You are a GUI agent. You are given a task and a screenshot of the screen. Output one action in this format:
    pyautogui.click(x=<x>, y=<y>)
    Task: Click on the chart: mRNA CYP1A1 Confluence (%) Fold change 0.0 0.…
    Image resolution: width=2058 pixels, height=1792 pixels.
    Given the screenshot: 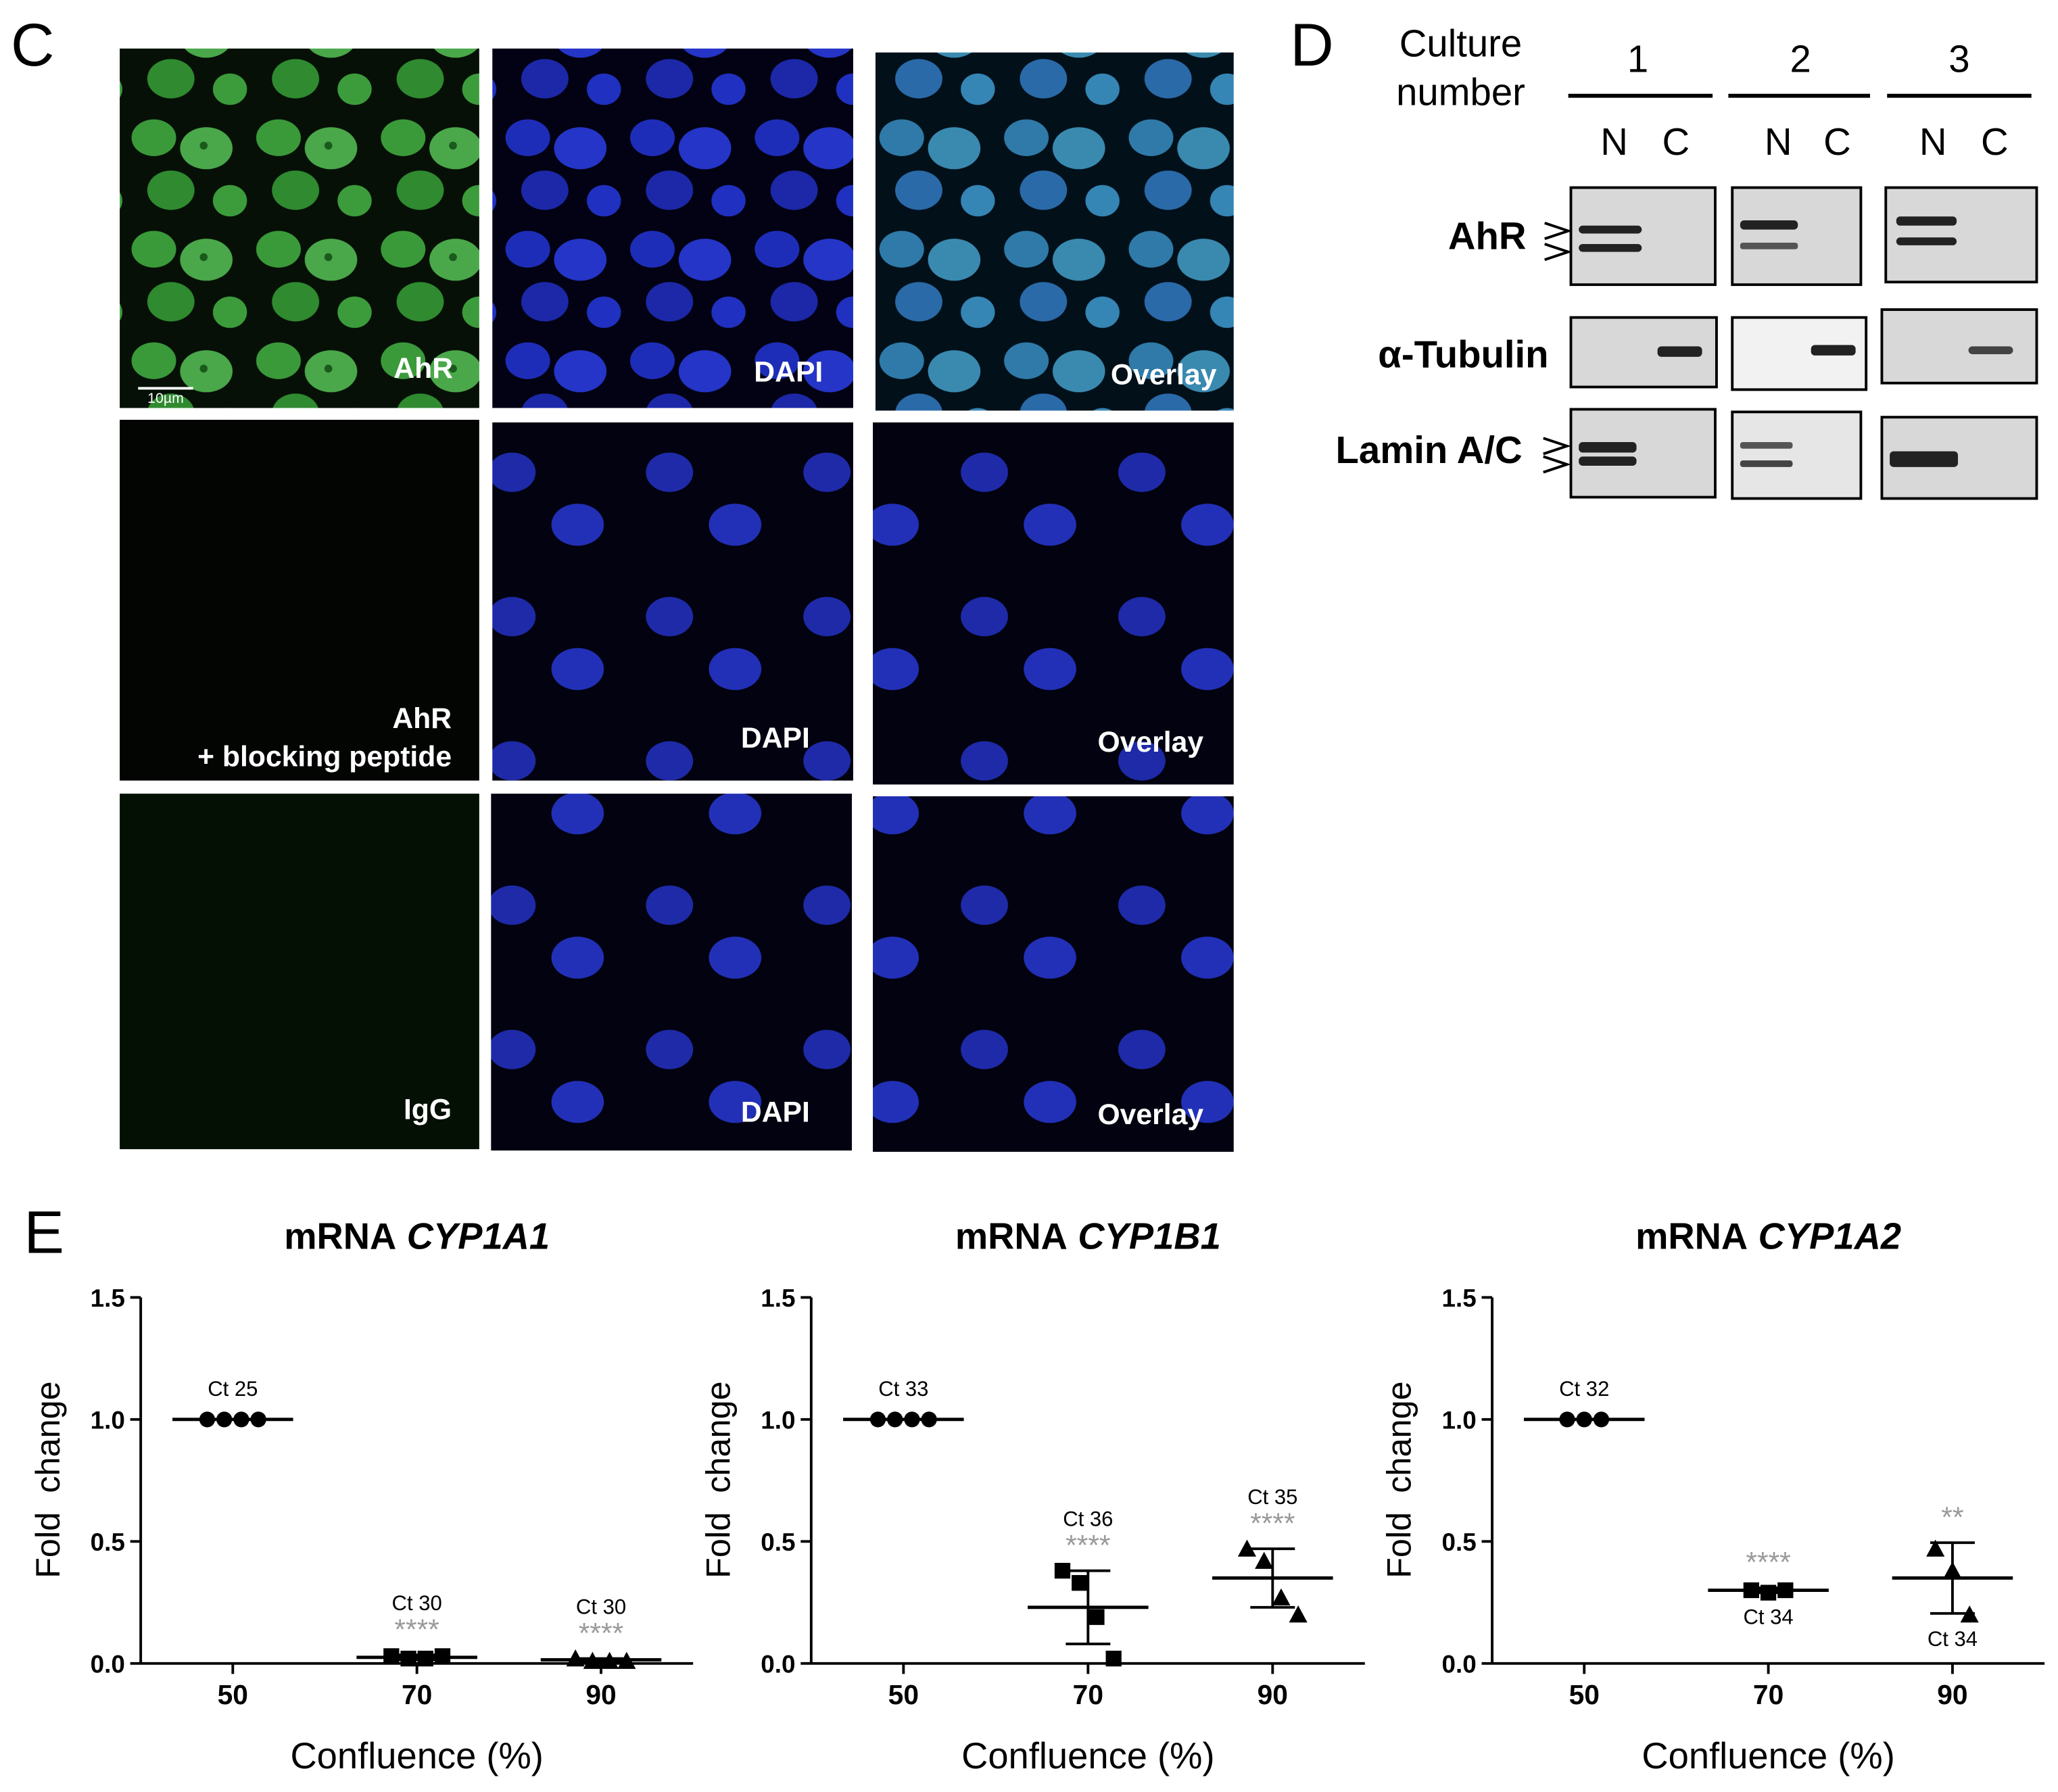 What is the action you would take?
    pyautogui.click(x=361, y=1496)
    